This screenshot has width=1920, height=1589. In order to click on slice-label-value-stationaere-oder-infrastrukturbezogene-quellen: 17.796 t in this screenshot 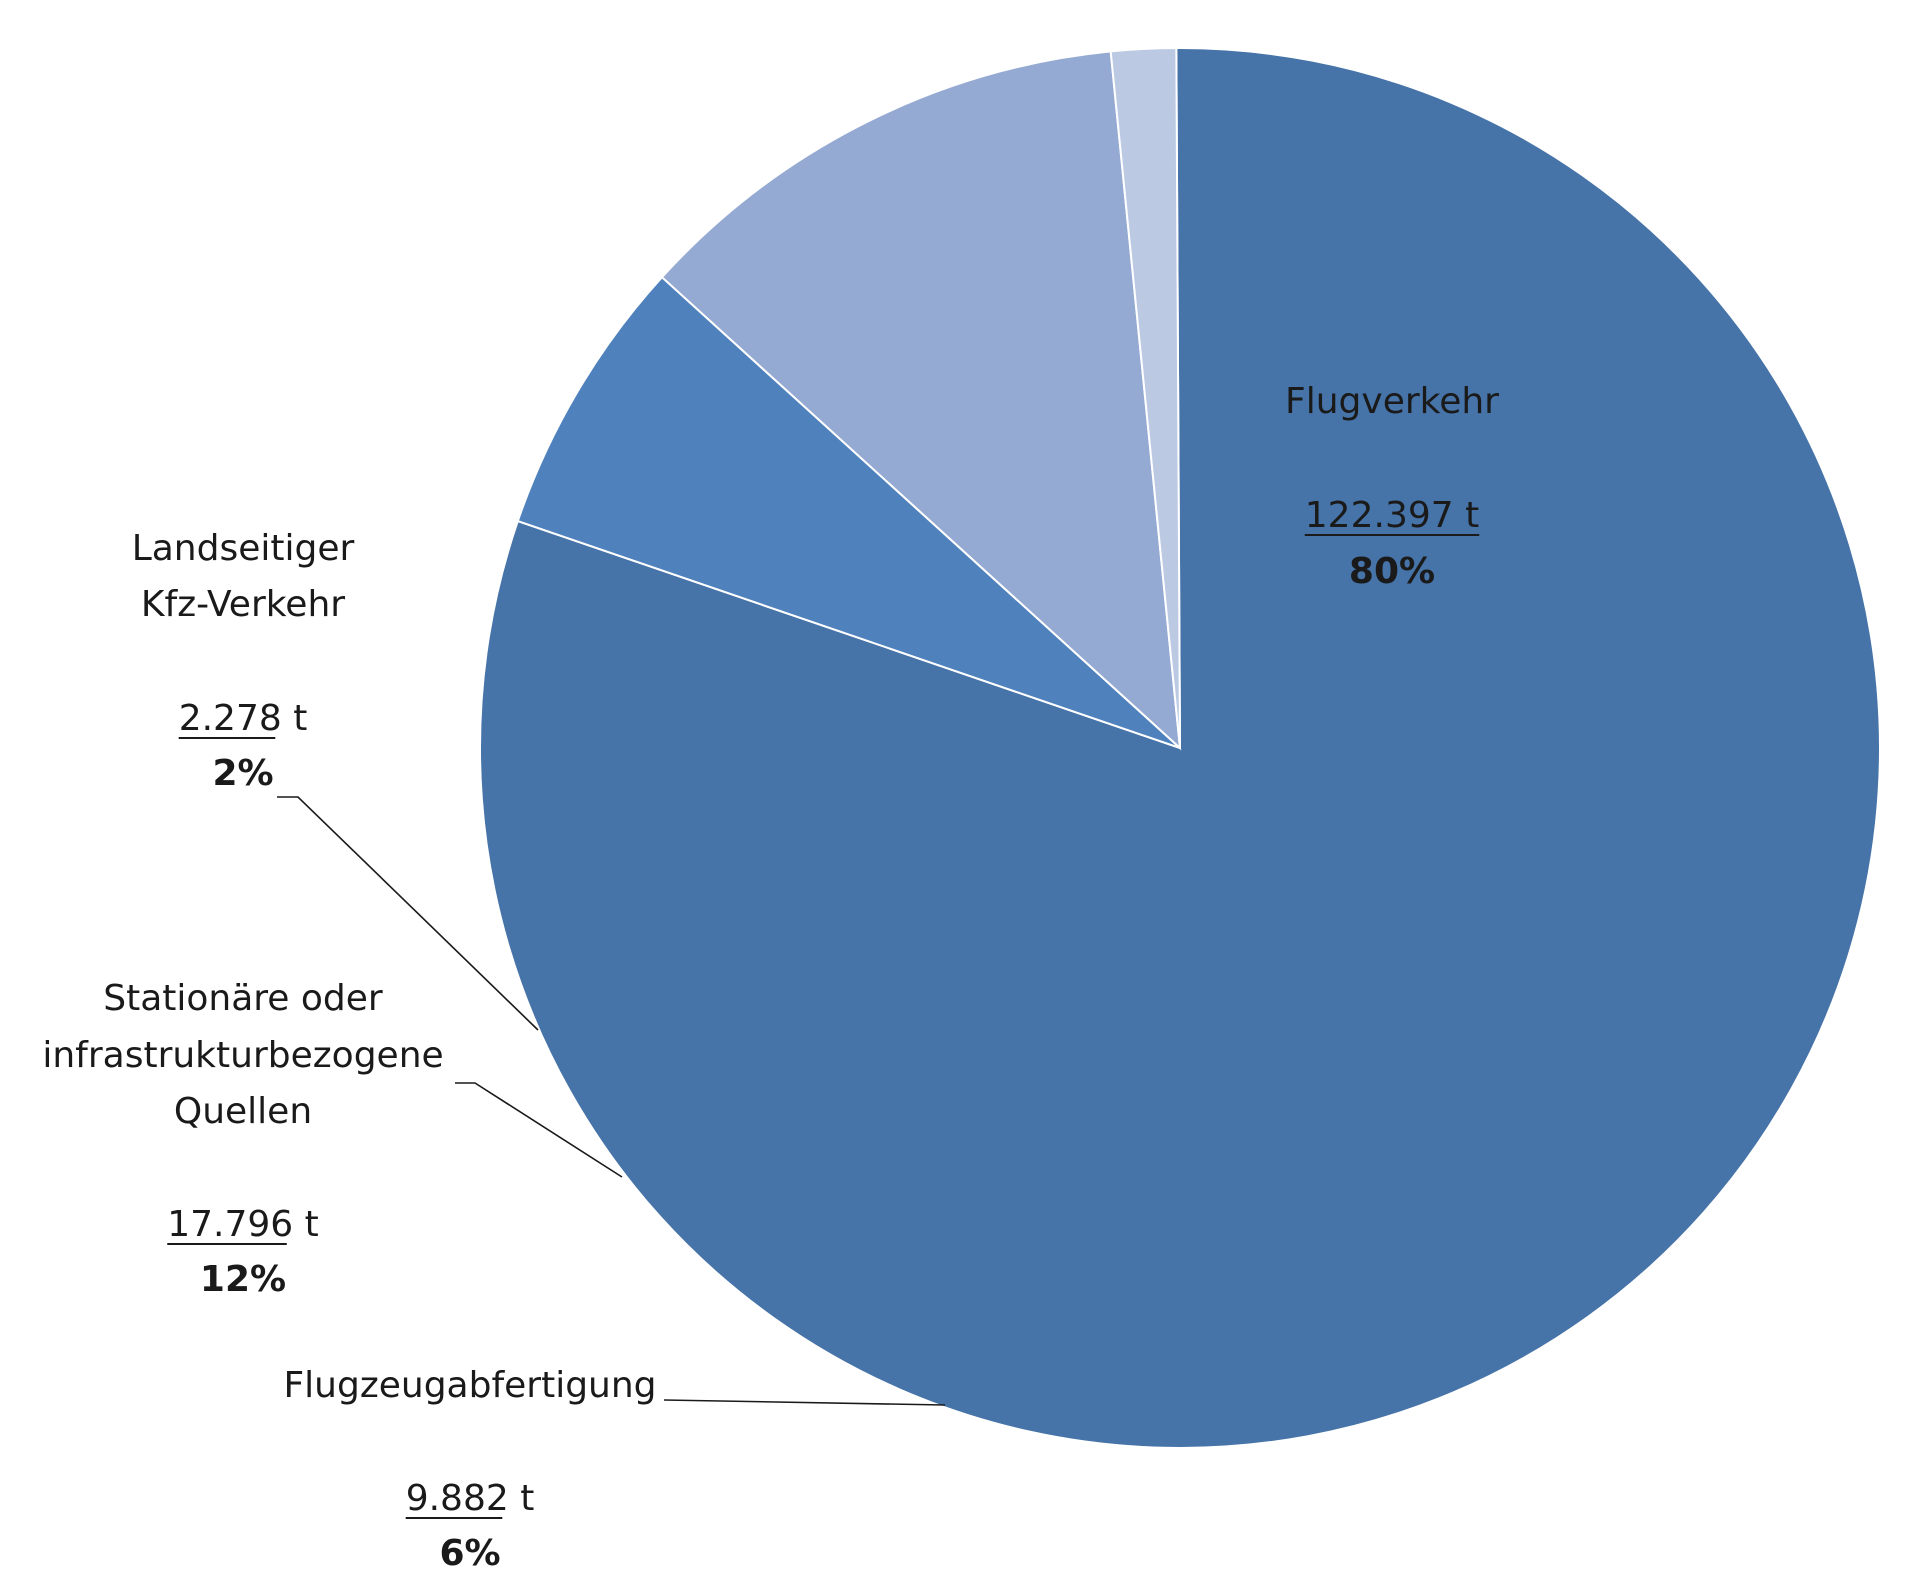, I will do `click(243, 1224)`.